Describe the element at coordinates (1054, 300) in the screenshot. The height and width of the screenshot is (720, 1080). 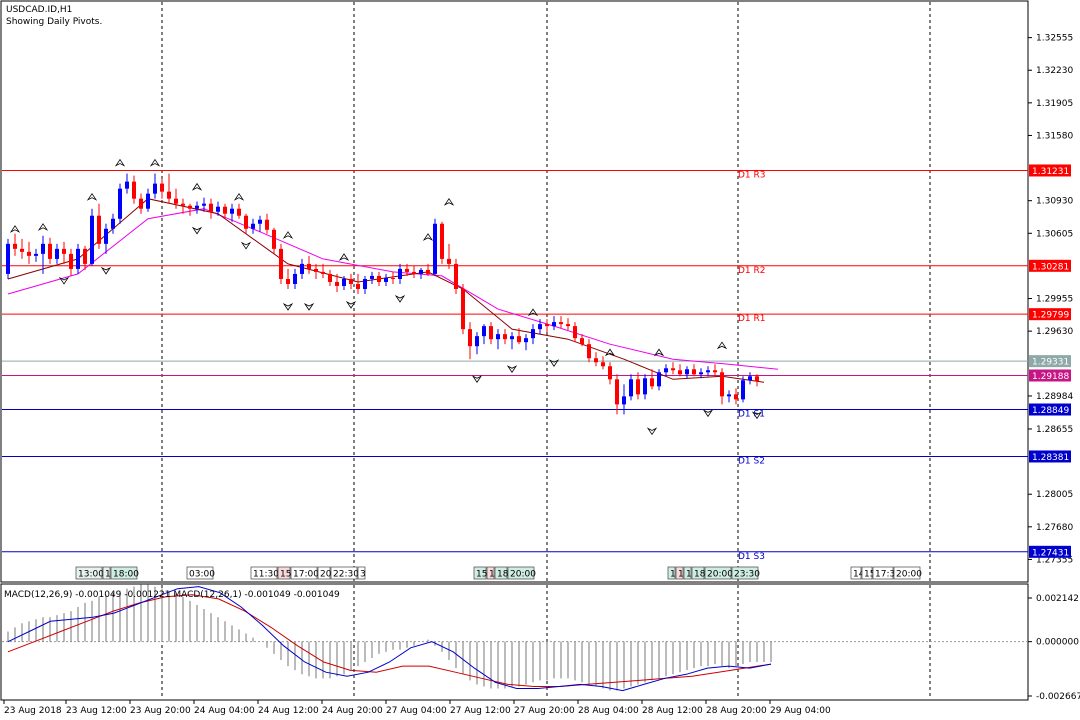
I see `price-tick-label: 1.29955` at that location.